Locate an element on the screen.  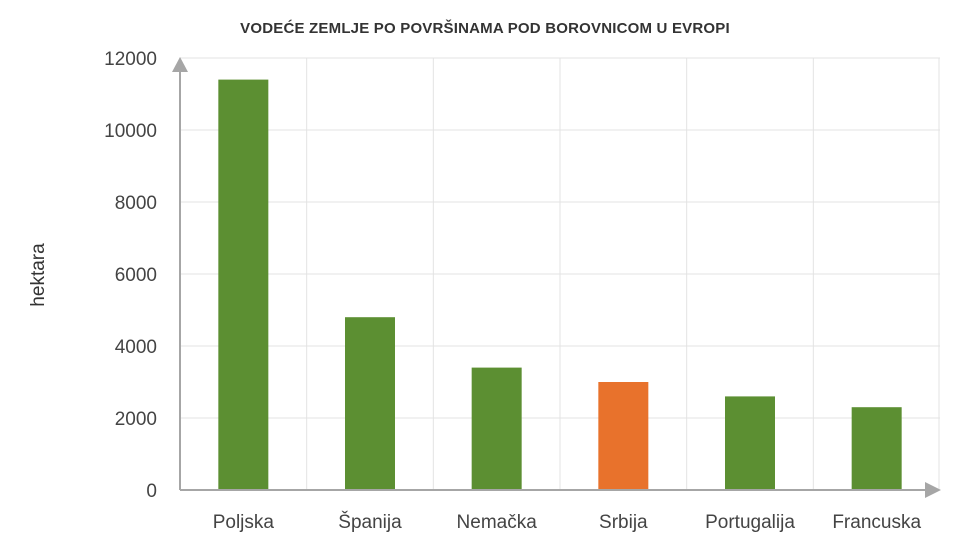
y-tick-label: 10000 is located at coordinates (130, 131).